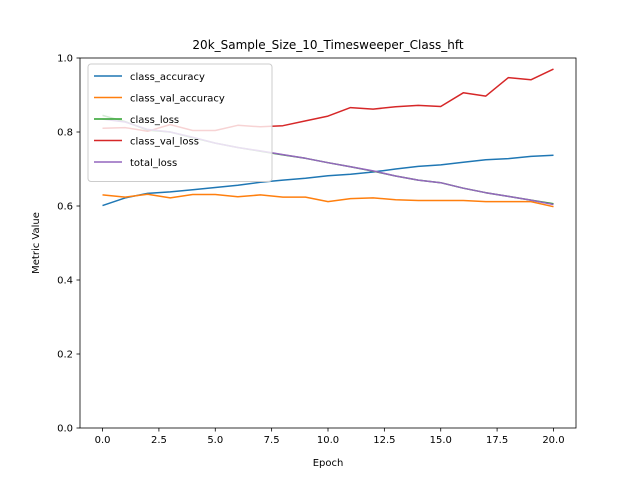 The image size is (640, 480). Describe the element at coordinates (154, 120) in the screenshot. I see `legend-label: class_loss` at that location.